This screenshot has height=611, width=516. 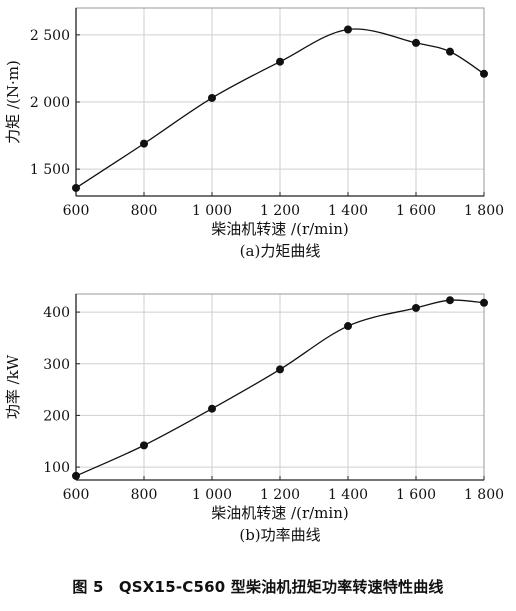 What do you see at coordinates (280, 251) in the screenshot?
I see `chart-subtitle: (a)力矩曲线` at bounding box center [280, 251].